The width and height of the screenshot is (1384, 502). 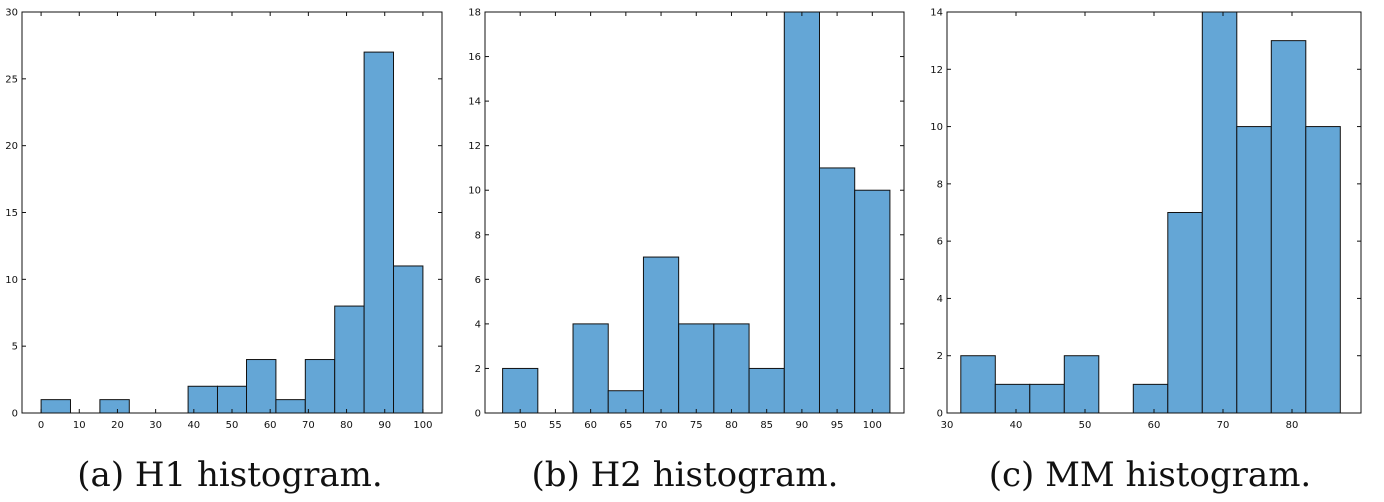 I want to click on x-tick-label: 95, so click(x=837, y=425).